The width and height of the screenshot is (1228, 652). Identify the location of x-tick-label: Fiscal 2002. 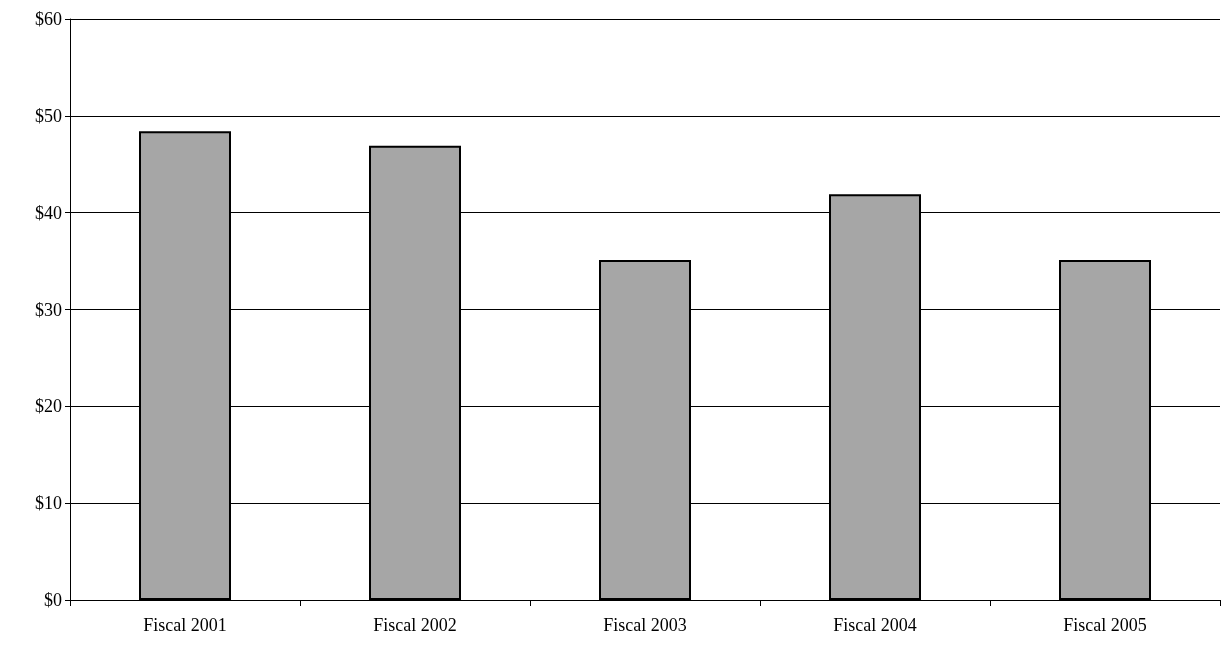
(415, 625).